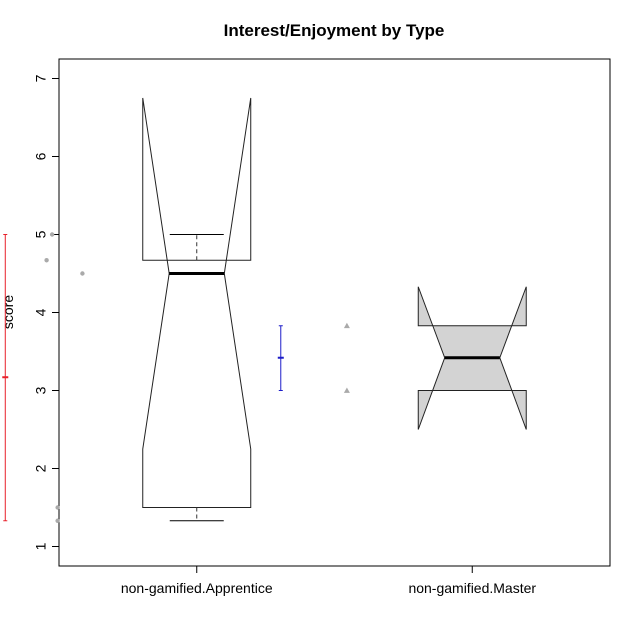 This screenshot has width=640, height=640. I want to click on y-axis-label: score, so click(8, 312).